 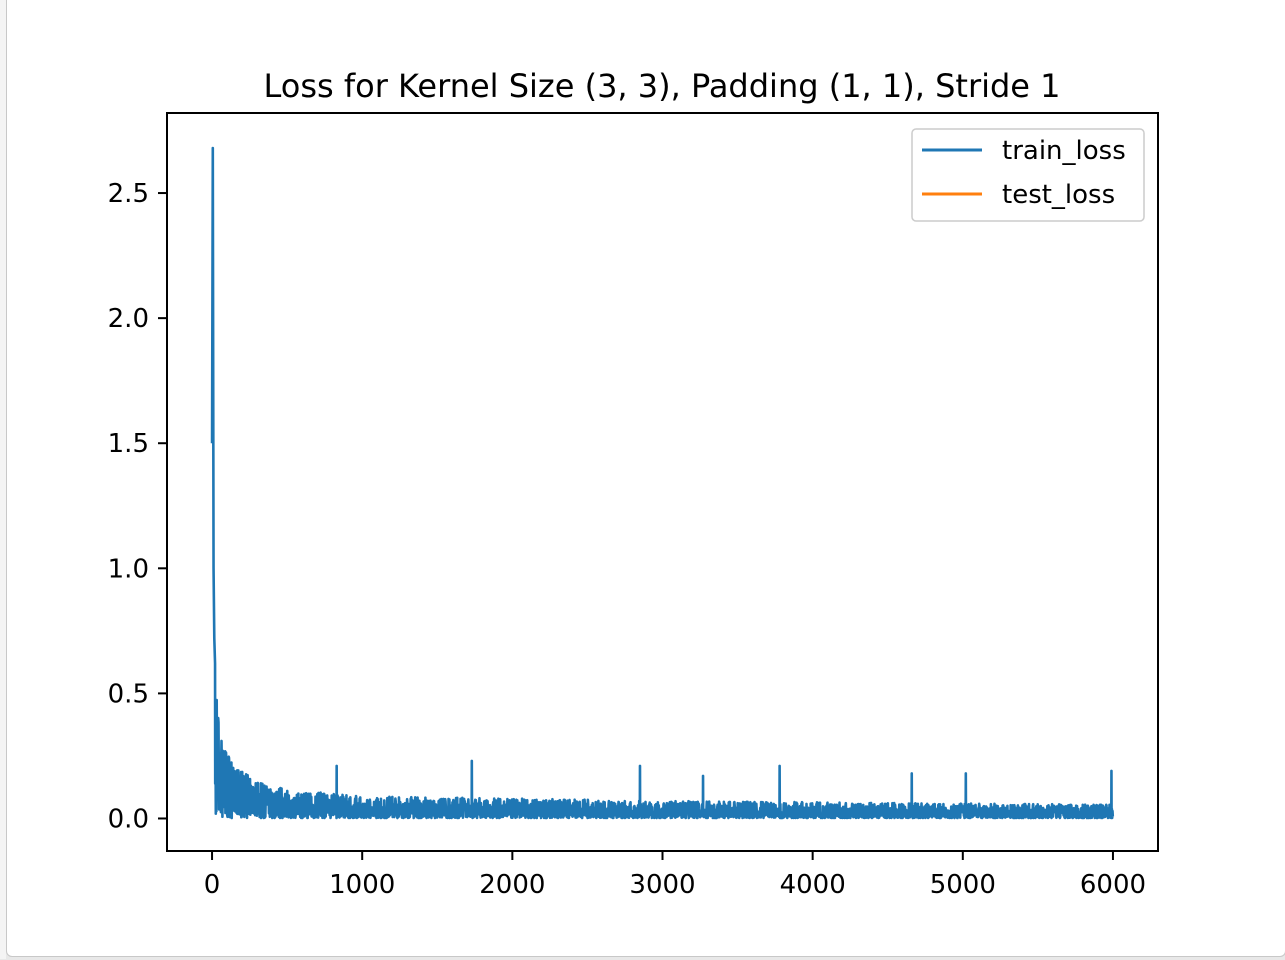 I want to click on x-tick-label: 3000, so click(x=662, y=885).